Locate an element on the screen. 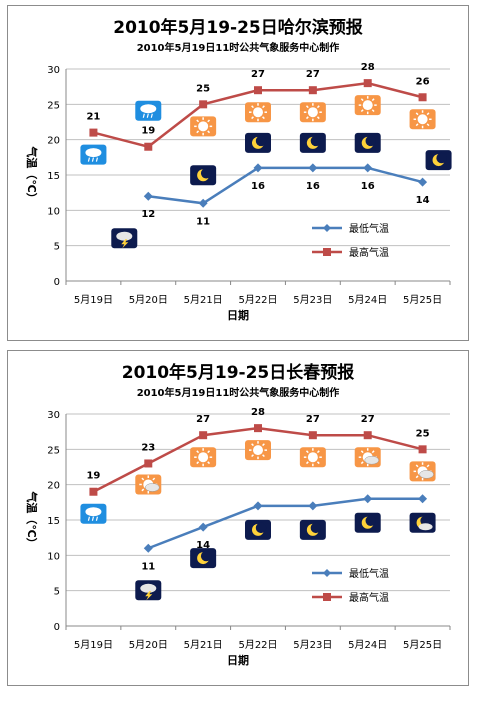 Image resolution: width=480 pixels, height=701 pixels. high-temp-label: 26 is located at coordinates (423, 81).